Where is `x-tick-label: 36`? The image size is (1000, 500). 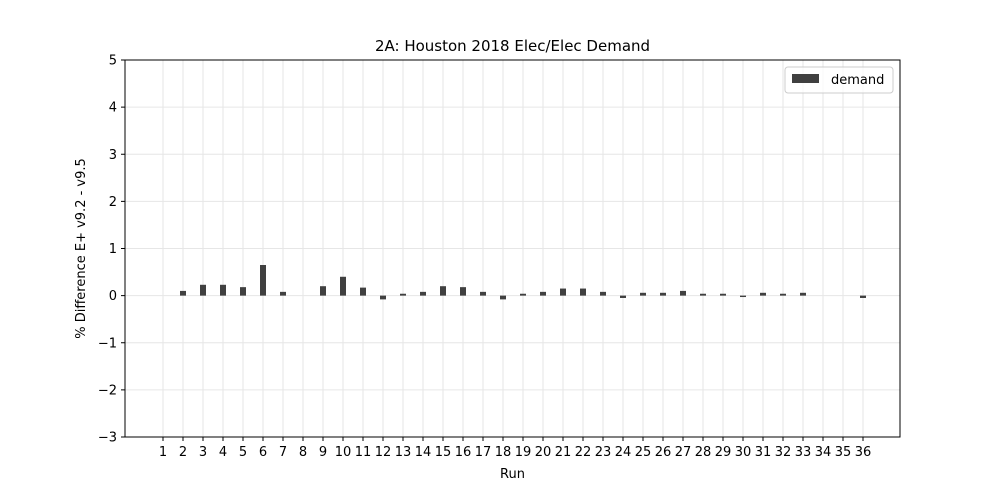 x-tick-label: 36 is located at coordinates (863, 452).